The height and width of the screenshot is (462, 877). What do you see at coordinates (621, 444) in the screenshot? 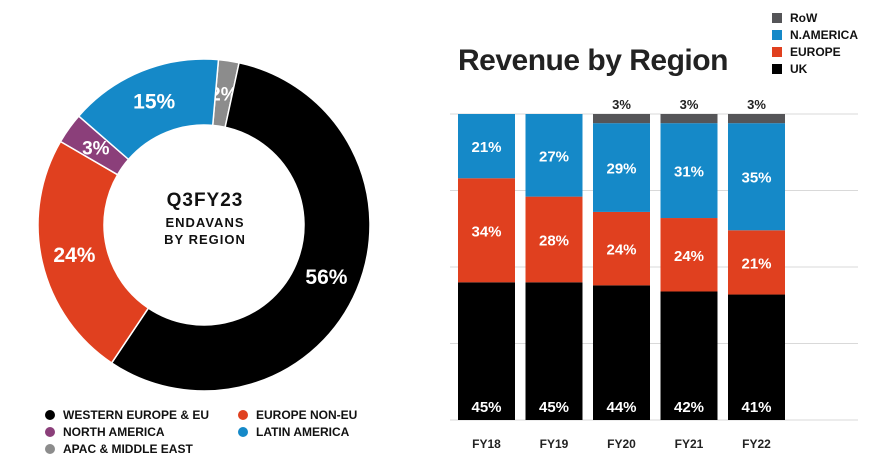
I see `x-tick-label: FY20` at bounding box center [621, 444].